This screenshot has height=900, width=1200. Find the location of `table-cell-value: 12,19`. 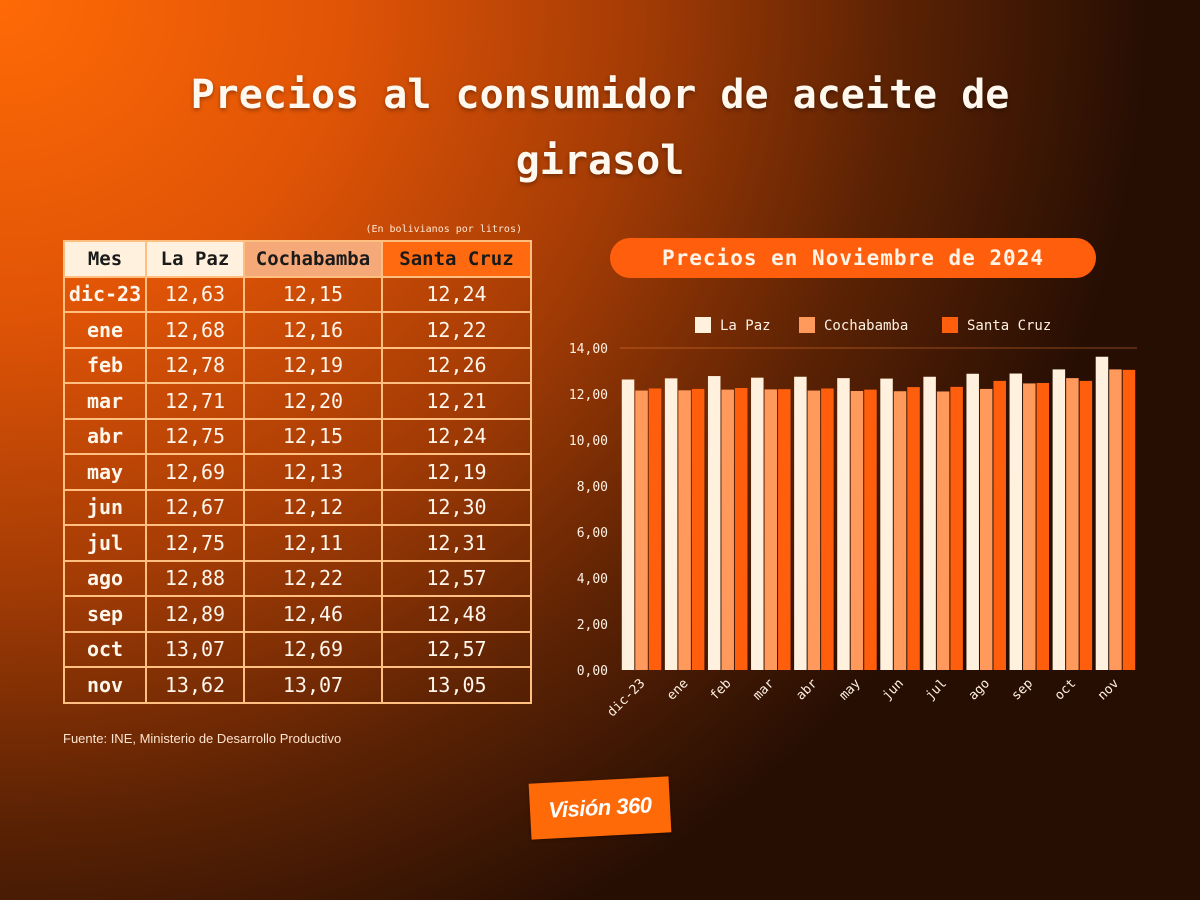

table-cell-value: 12,19 is located at coordinates (313, 365).